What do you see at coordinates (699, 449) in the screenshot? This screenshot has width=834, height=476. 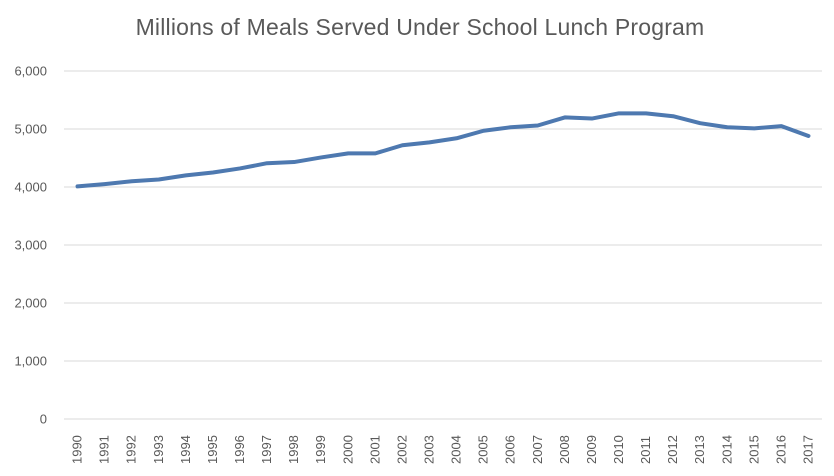 I see `x-tick-label: 2013` at bounding box center [699, 449].